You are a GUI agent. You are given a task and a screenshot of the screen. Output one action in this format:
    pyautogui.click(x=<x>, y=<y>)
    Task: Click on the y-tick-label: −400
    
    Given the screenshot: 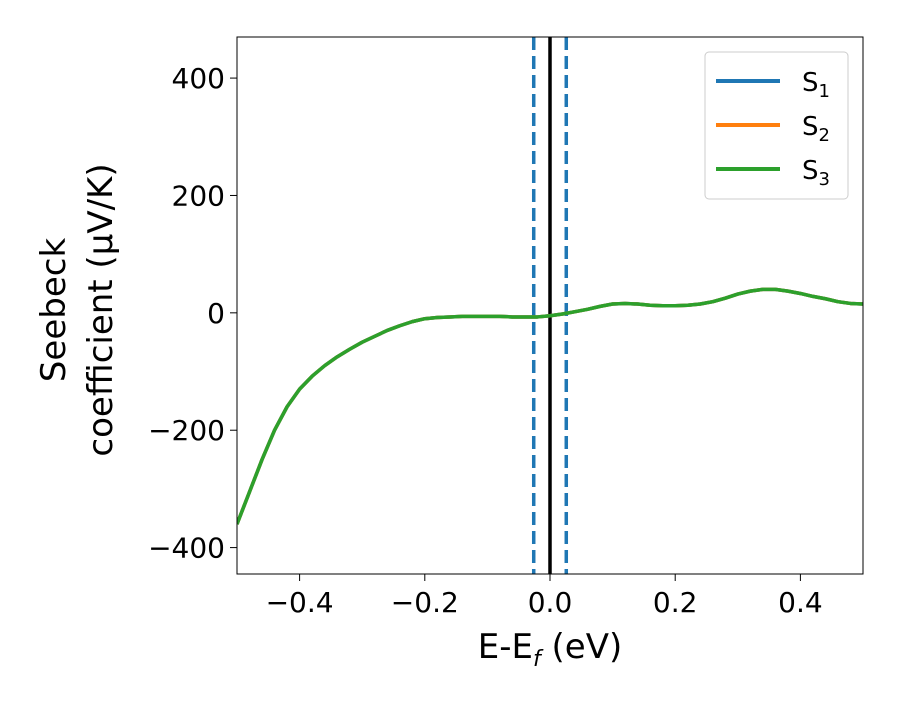 What is the action you would take?
    pyautogui.click(x=186, y=548)
    